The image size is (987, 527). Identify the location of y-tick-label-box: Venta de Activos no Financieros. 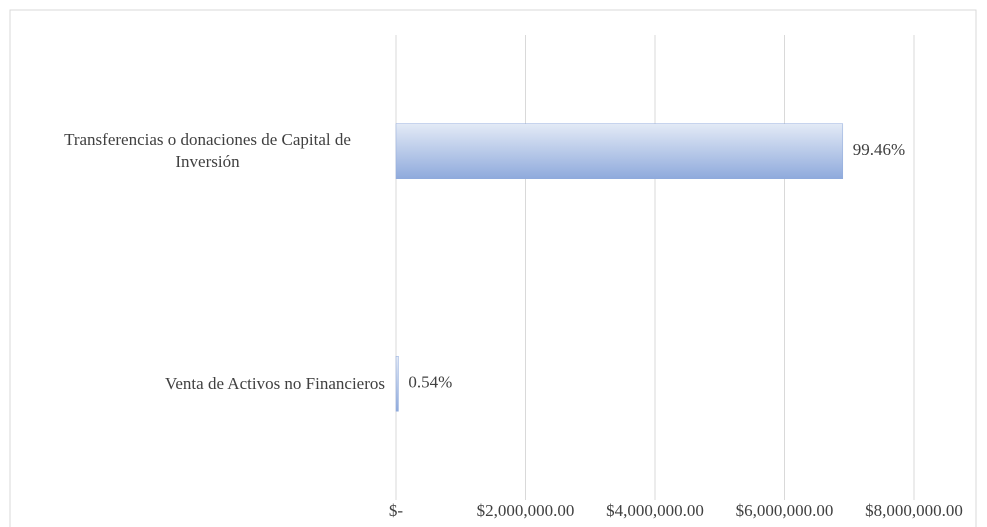
(200, 384).